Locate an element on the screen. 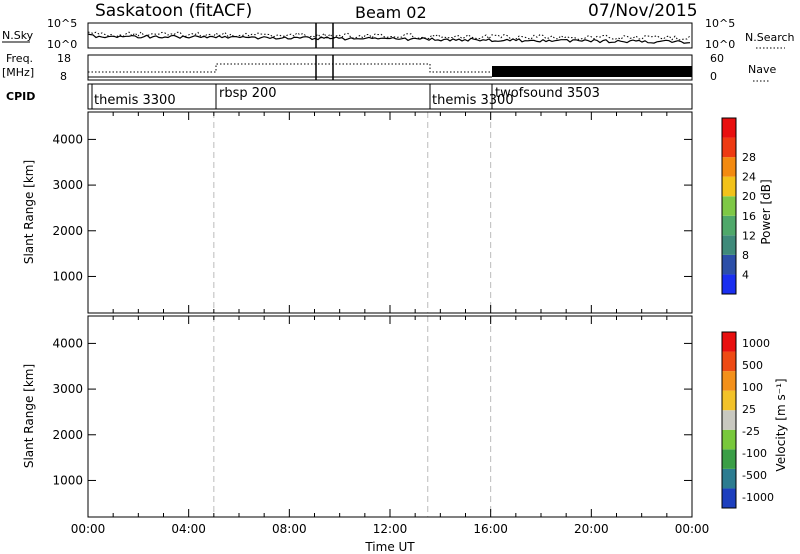 The width and height of the screenshot is (800, 554). site-title: Saskatoon (fitACF) is located at coordinates (173, 11).